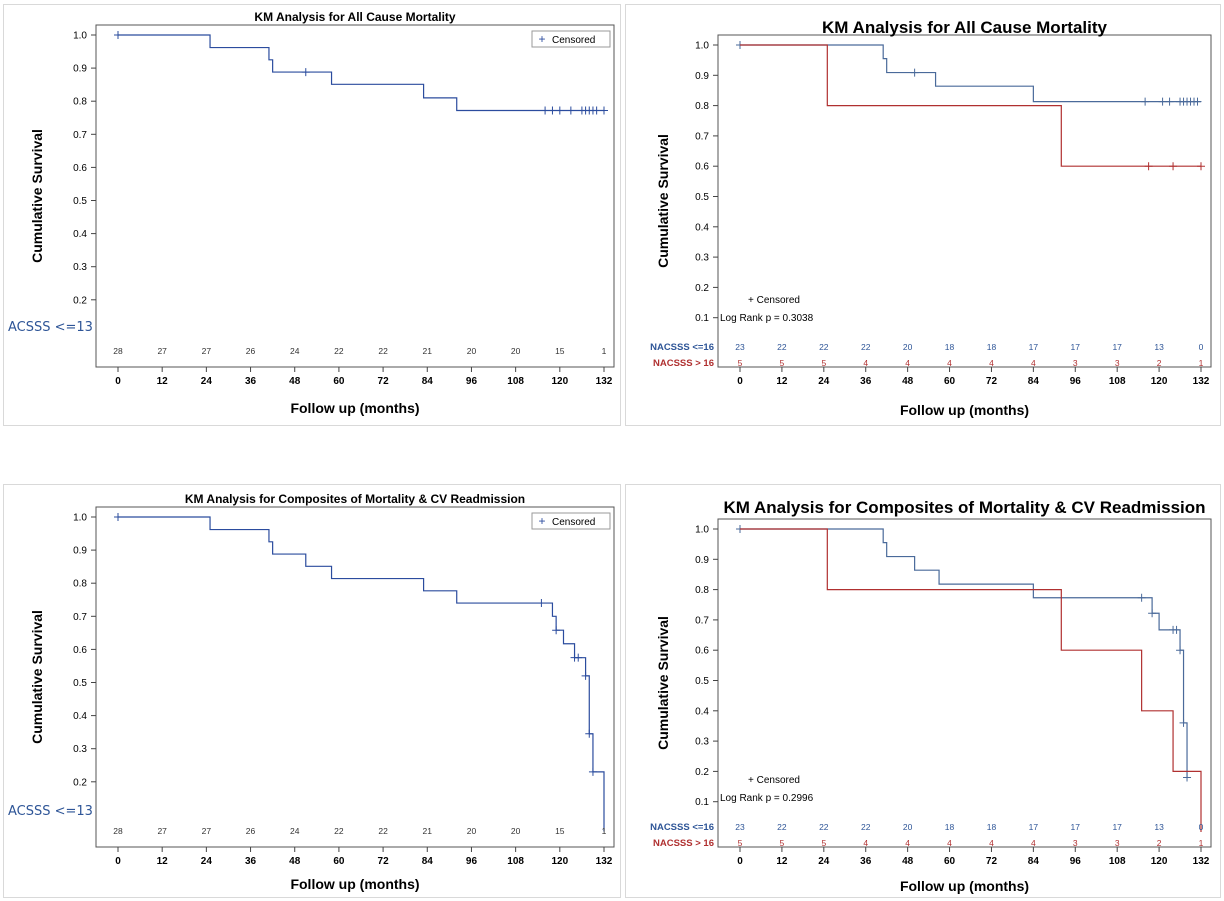  I want to click on risk-row-name: NACSSS <=16, so click(682, 827).